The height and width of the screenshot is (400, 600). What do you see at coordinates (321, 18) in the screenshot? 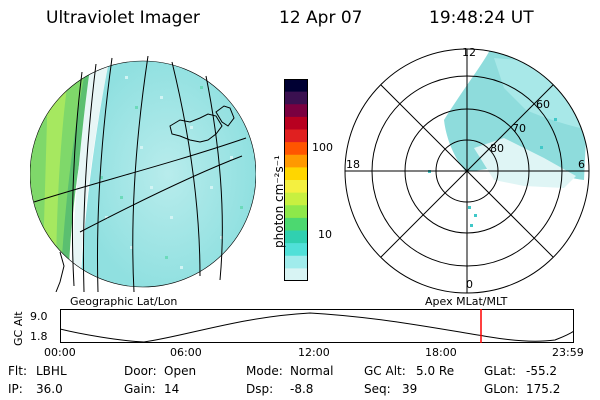
I see `image-date: 12 Apr 07` at bounding box center [321, 18].